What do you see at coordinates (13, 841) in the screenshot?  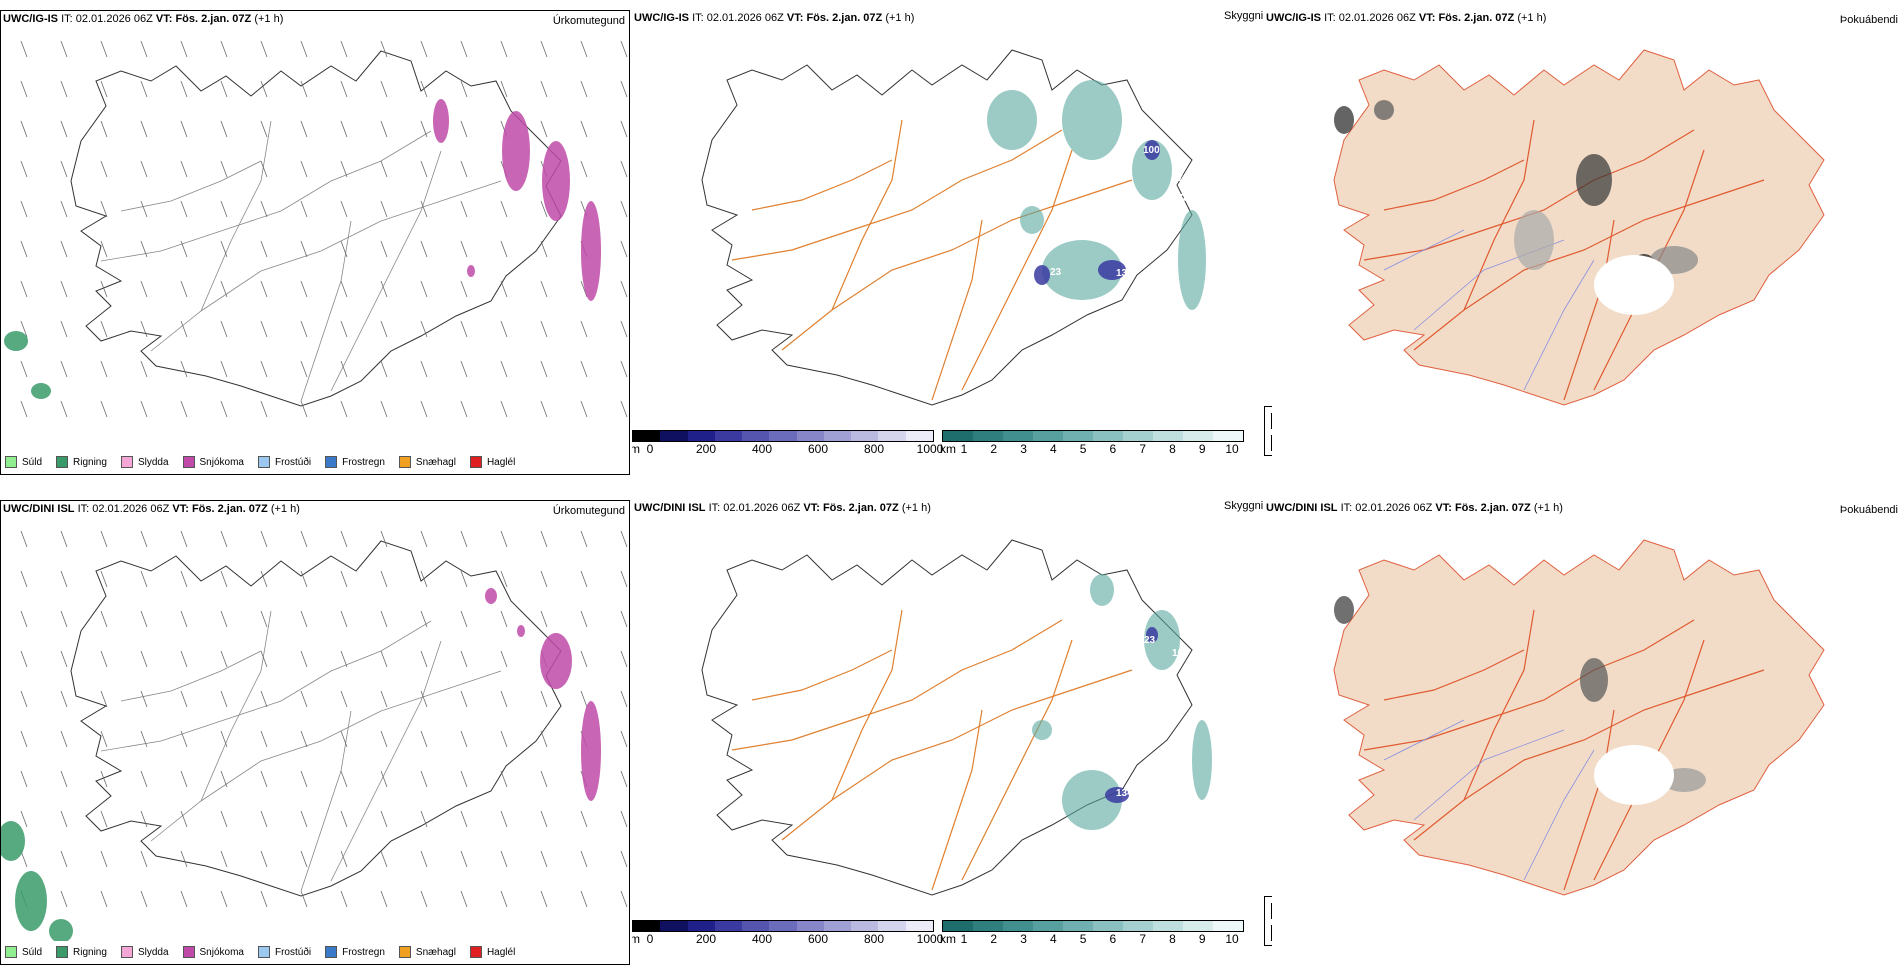 I see `rain-area` at bounding box center [13, 841].